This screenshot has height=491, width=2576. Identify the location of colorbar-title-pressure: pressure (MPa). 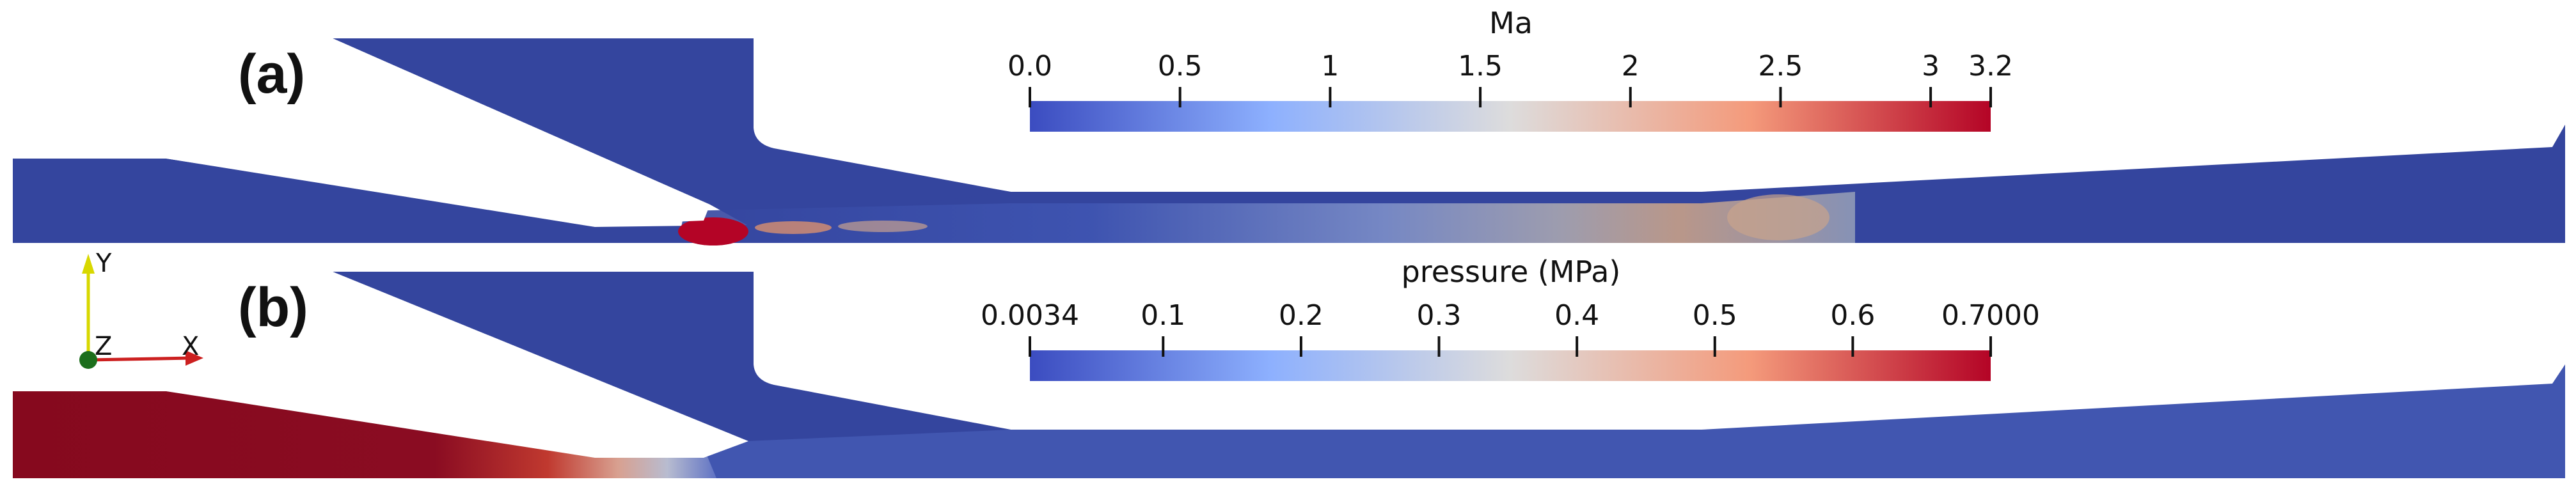
(1511, 271).